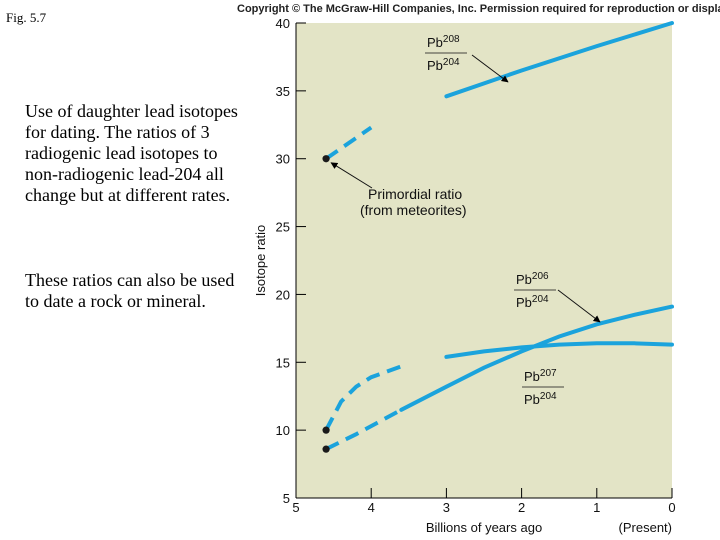 The image size is (720, 540). I want to click on ratio-label-pb206-pb204-numerator: Pb206, so click(532, 279).